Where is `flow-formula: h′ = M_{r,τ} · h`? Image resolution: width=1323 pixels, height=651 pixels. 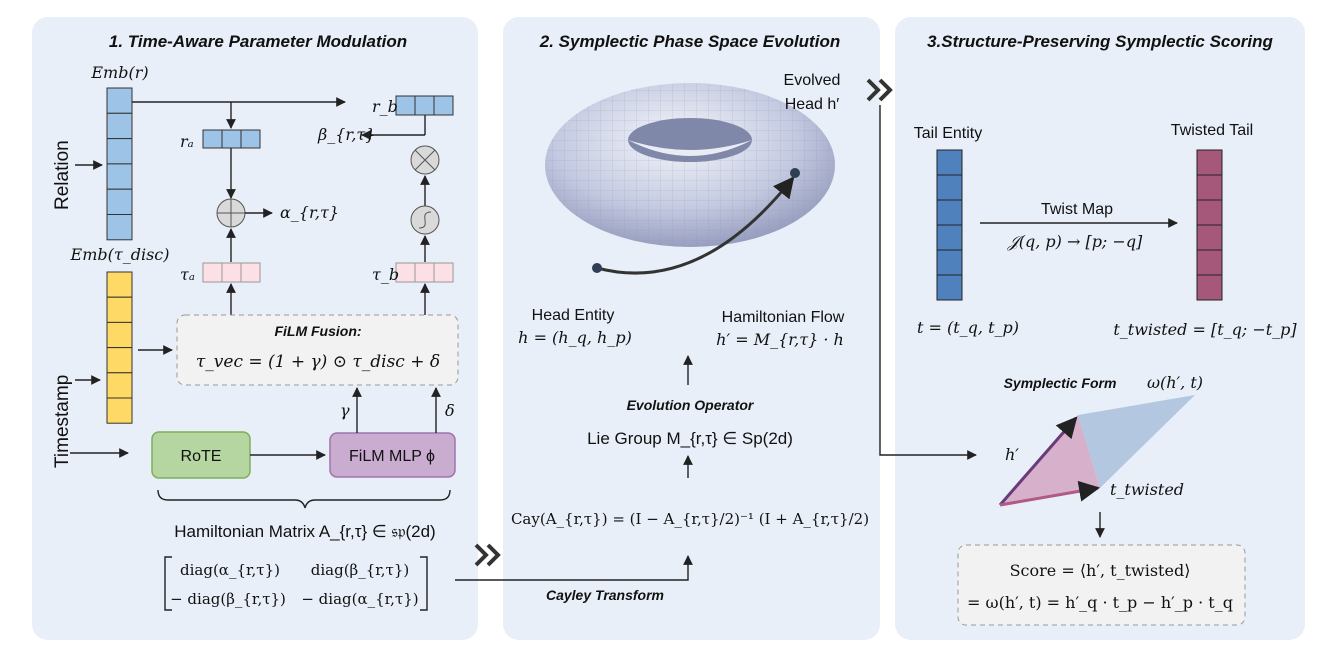
flow-formula: h′ = M_{r,τ} · h is located at coordinates (780, 339).